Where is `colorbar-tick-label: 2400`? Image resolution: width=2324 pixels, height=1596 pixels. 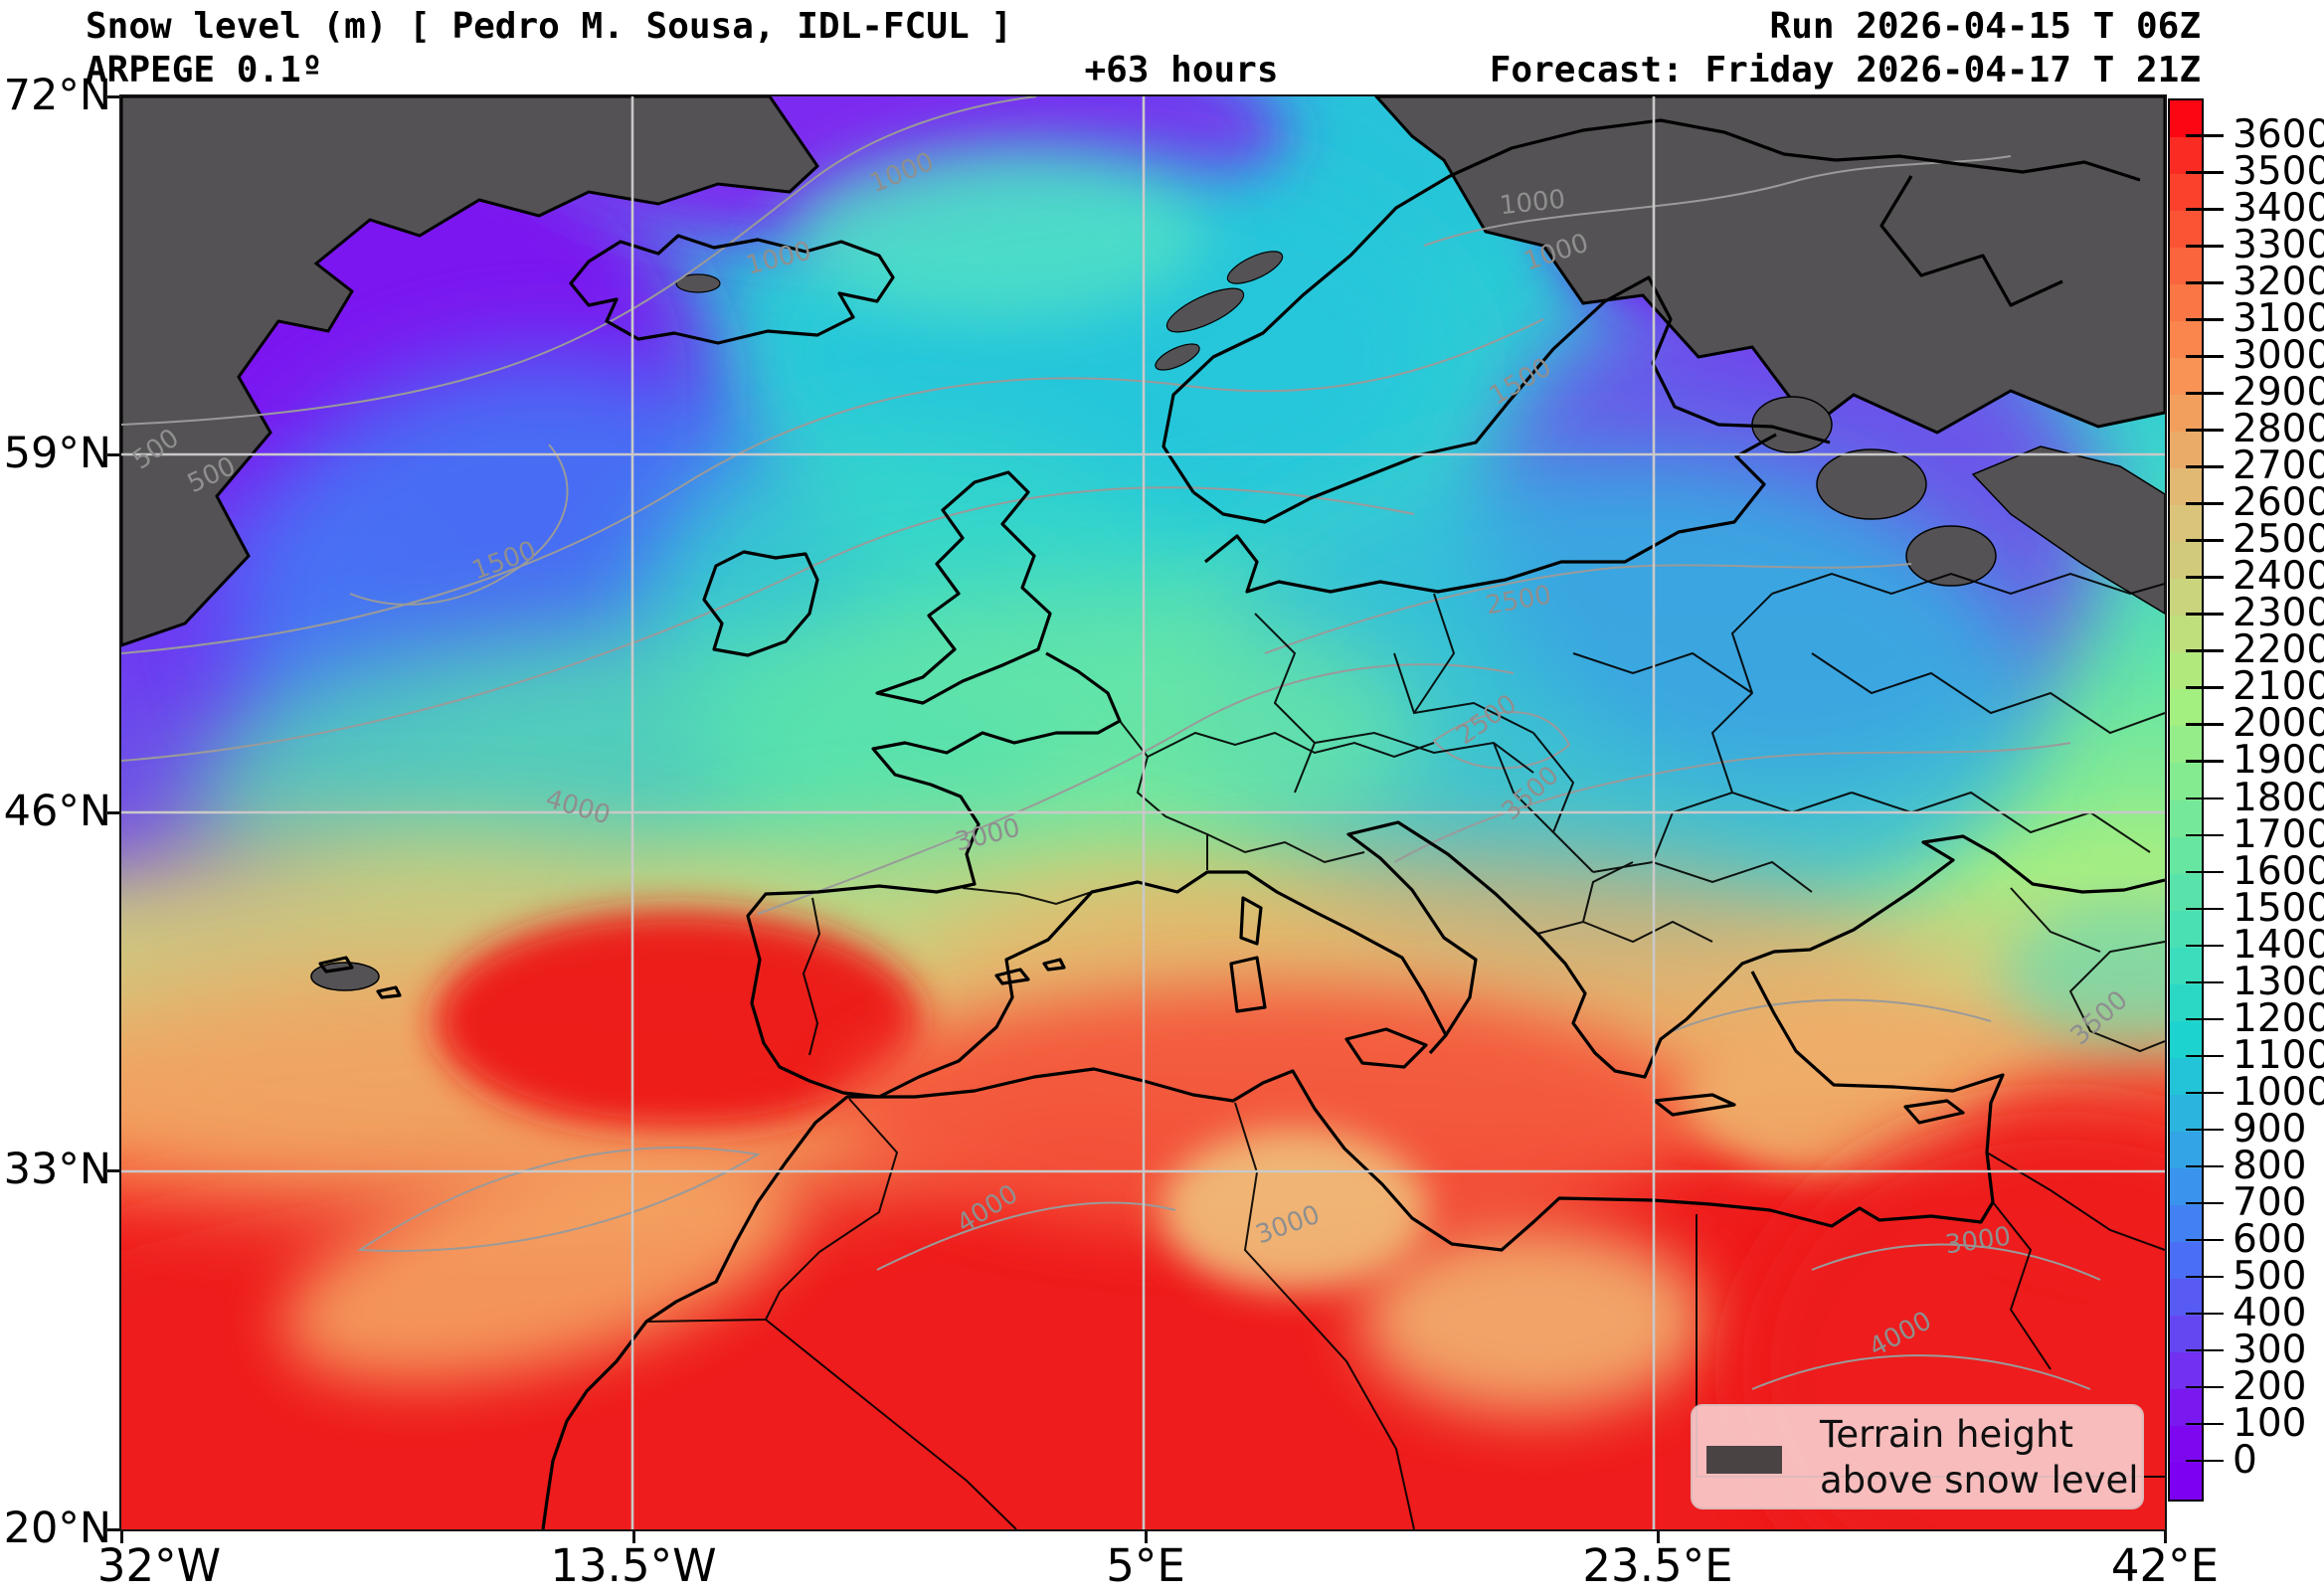
colorbar-tick-label: 2400 is located at coordinates (2278, 577).